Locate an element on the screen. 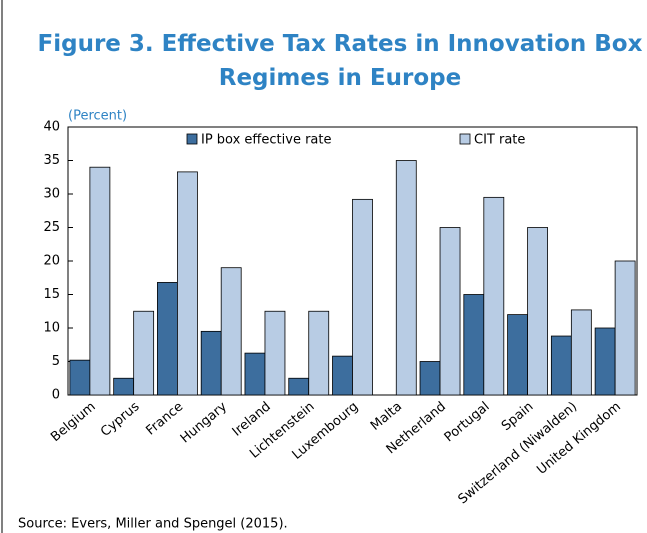  y-tick-label: 5 is located at coordinates (56, 361).